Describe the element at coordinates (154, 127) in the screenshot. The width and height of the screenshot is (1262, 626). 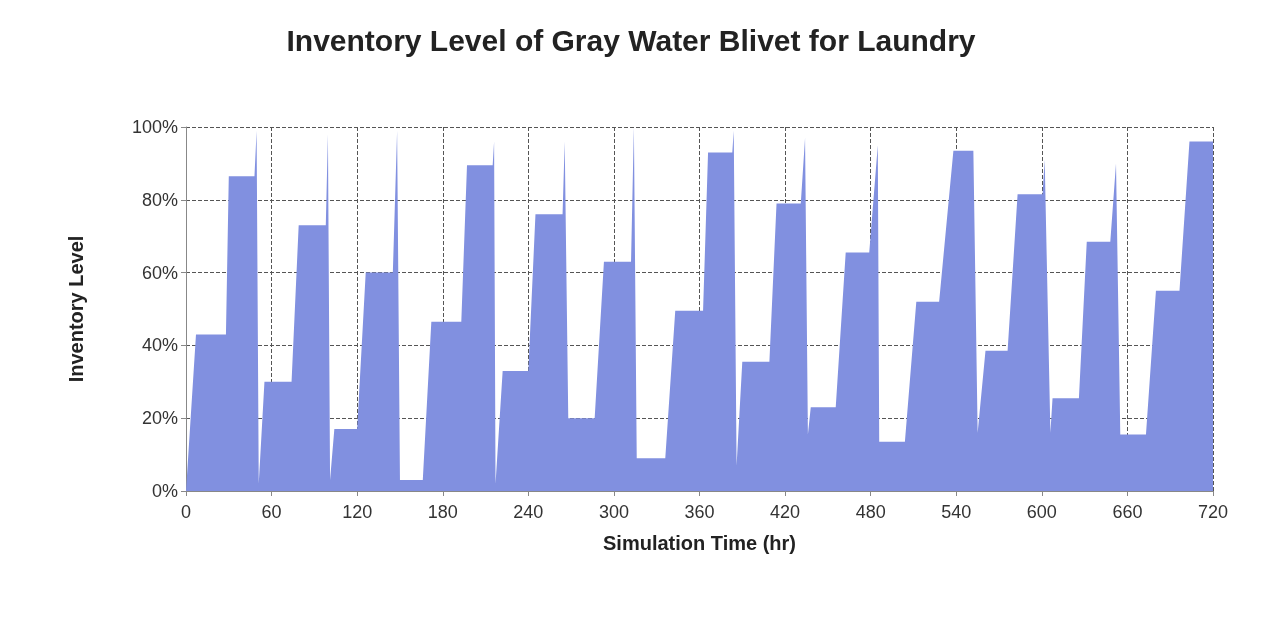
I see `y-tick-label: 100%` at that location.